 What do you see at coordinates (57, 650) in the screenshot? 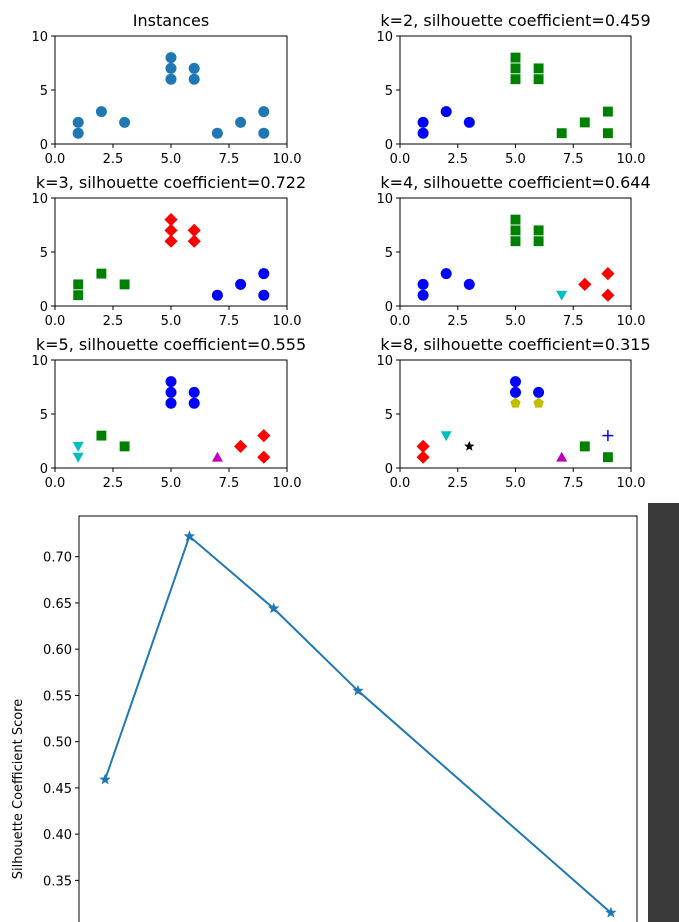
I see `y-tick-label: 0.60` at bounding box center [57, 650].